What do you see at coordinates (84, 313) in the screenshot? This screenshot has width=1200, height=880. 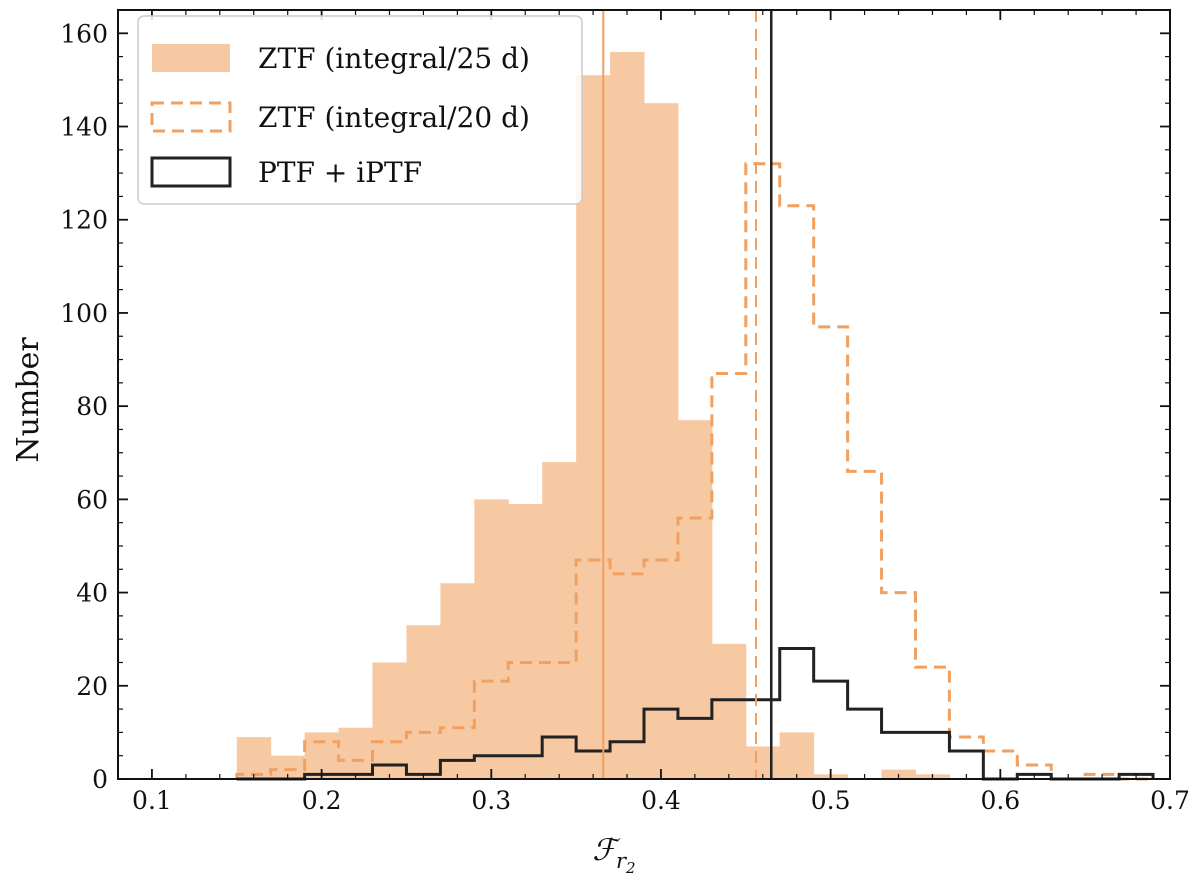 I see `y-tick-label: 100` at bounding box center [84, 313].